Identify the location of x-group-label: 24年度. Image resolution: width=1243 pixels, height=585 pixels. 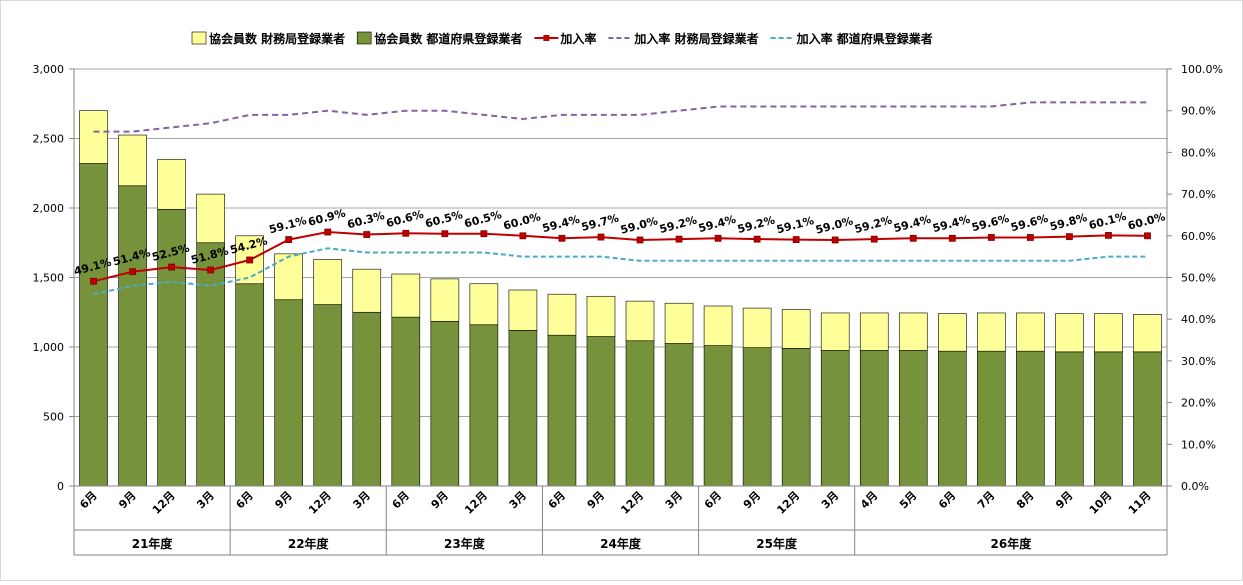
(621, 543).